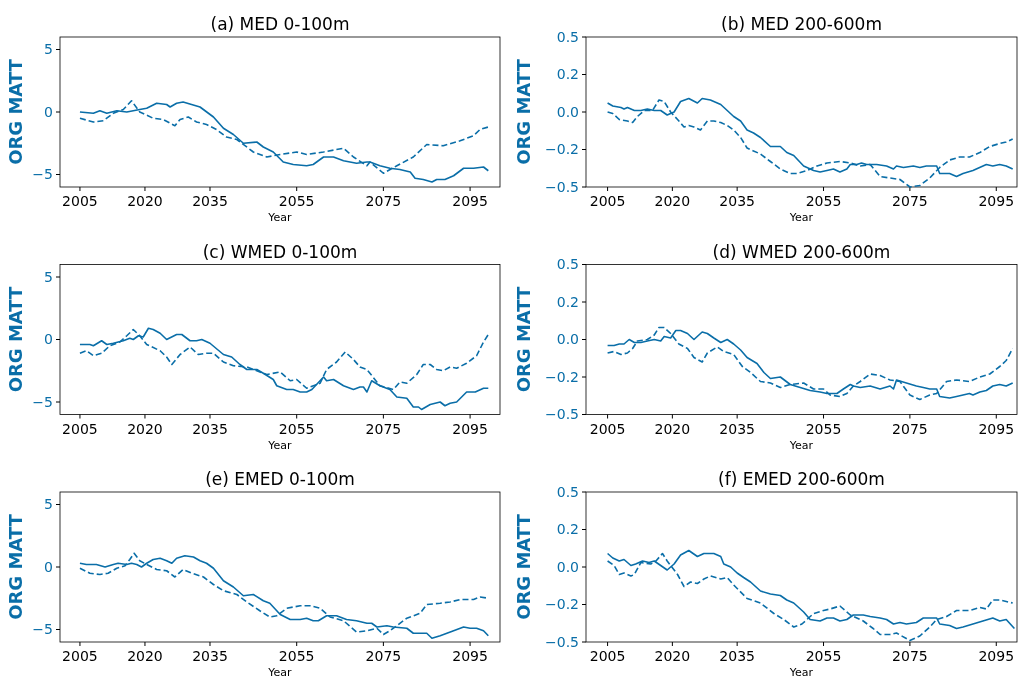 Image resolution: width=1023 pixels, height=684 pixels. Describe the element at coordinates (280, 24) in the screenshot. I see `chart-title: (a) MED 0-100m` at that location.